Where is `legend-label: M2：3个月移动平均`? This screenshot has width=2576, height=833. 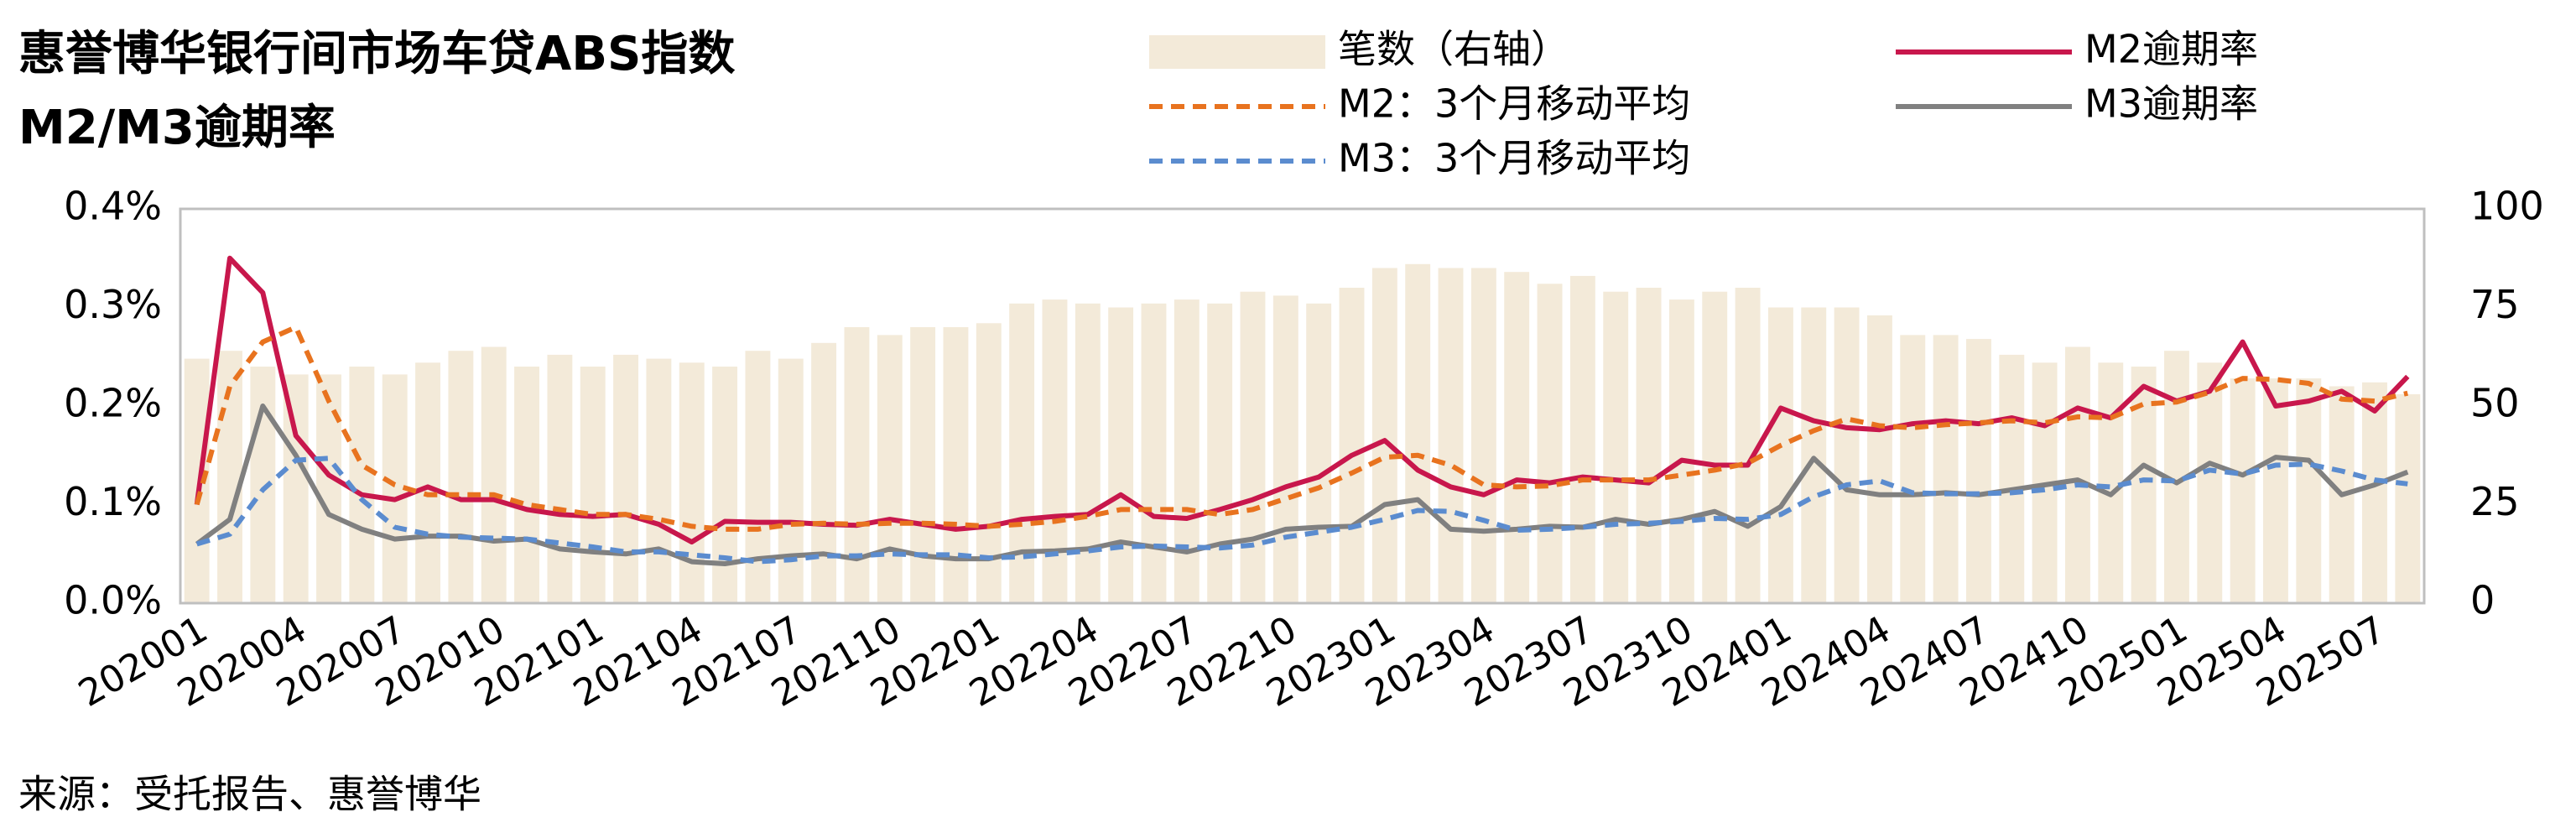
legend-label: M2：3个月移动平均 is located at coordinates (1514, 104).